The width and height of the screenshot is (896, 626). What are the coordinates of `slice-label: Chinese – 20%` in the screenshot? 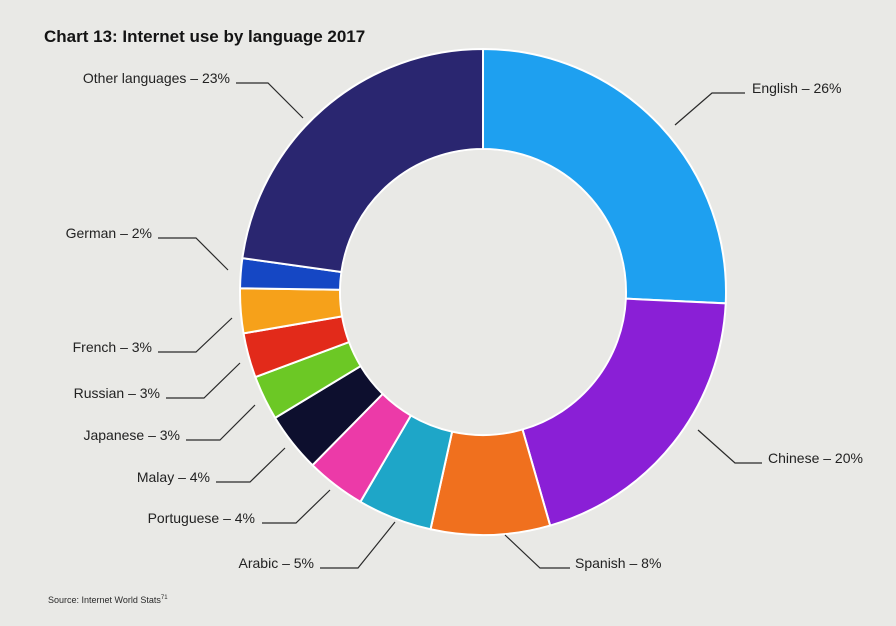 It's located at (815, 458).